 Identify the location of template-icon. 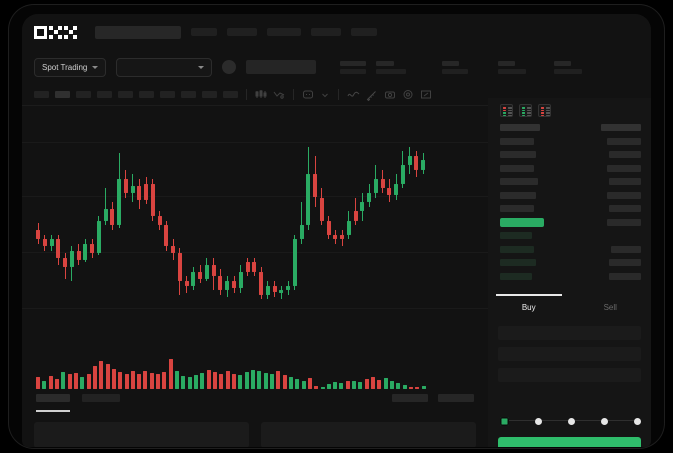
(308, 94).